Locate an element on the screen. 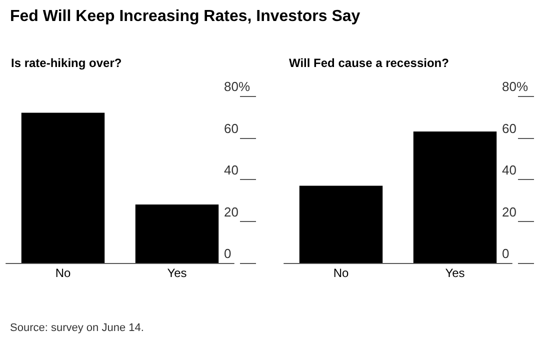 The height and width of the screenshot is (346, 556). source-note: Source: survey on June 14. is located at coordinates (77, 328).